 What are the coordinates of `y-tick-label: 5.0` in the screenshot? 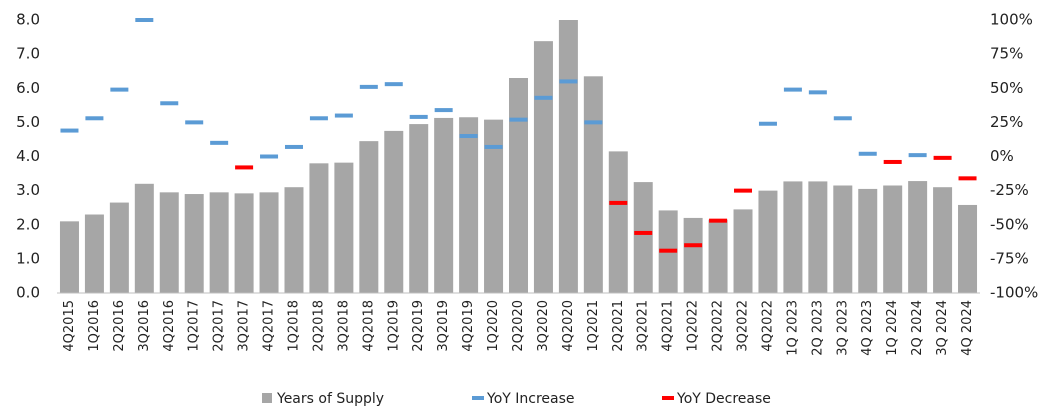 It's located at (28, 122).